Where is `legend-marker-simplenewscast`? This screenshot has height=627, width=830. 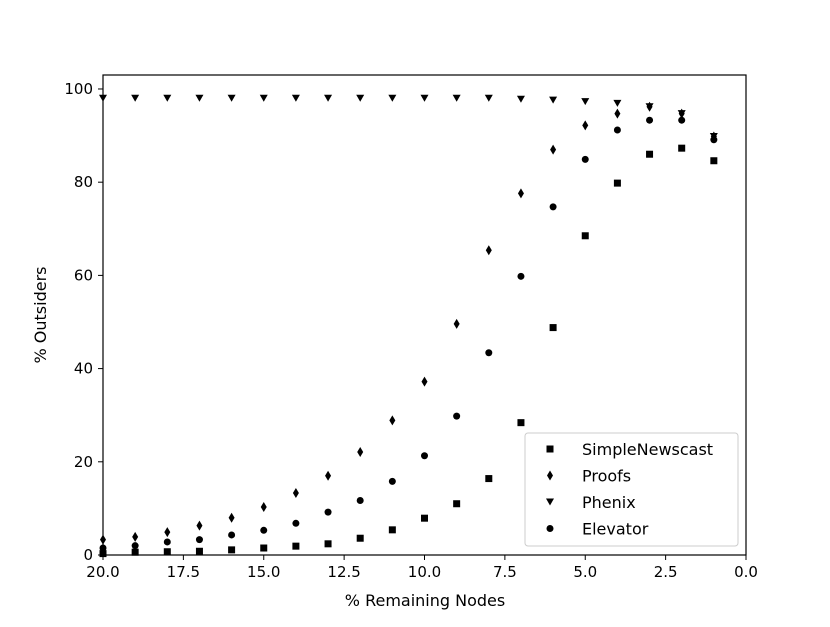
legend-marker-simplenewscast is located at coordinates (550, 449).